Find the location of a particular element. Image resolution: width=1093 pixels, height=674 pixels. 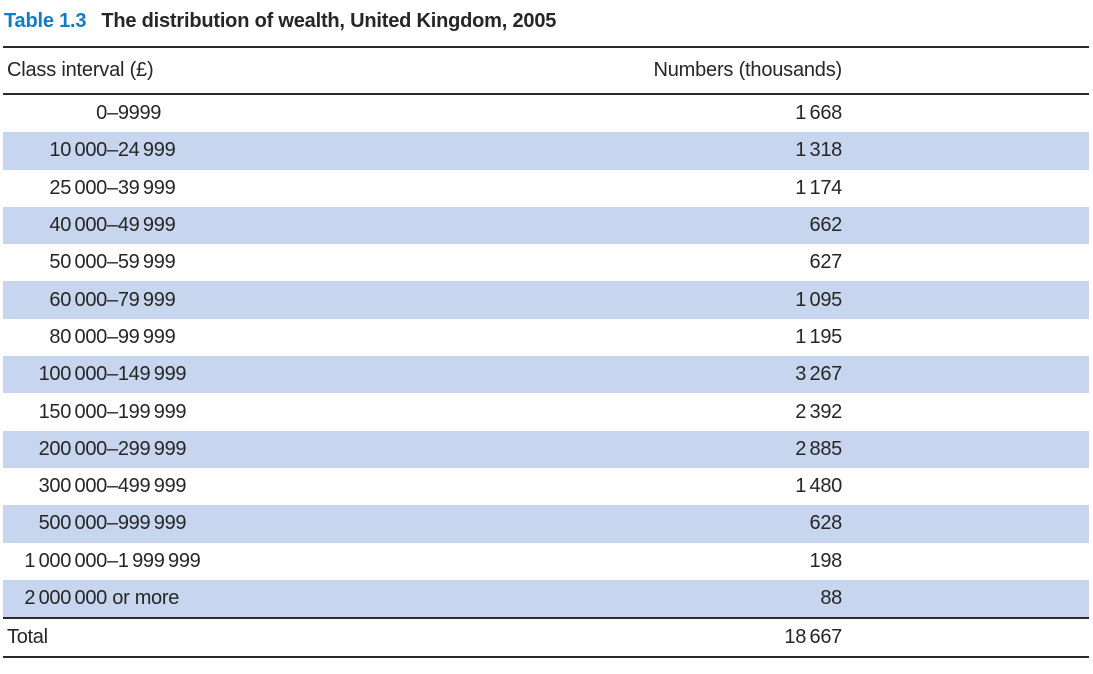

interval-lower: 50 000 is located at coordinates (78, 262).